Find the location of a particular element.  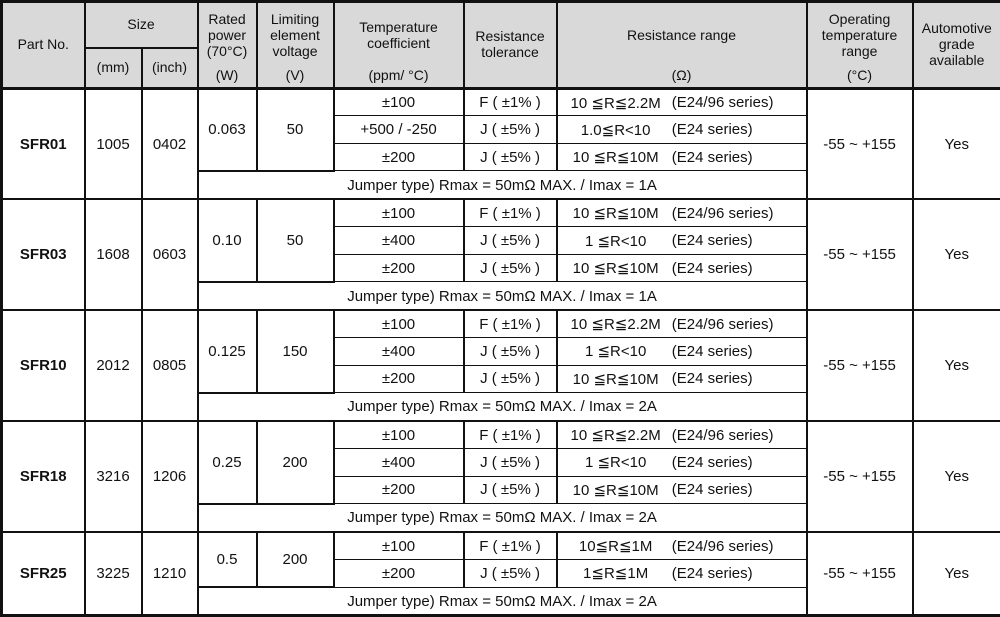

header-limiting-voltage: Limiting element voltage (V) is located at coordinates (295, 45).